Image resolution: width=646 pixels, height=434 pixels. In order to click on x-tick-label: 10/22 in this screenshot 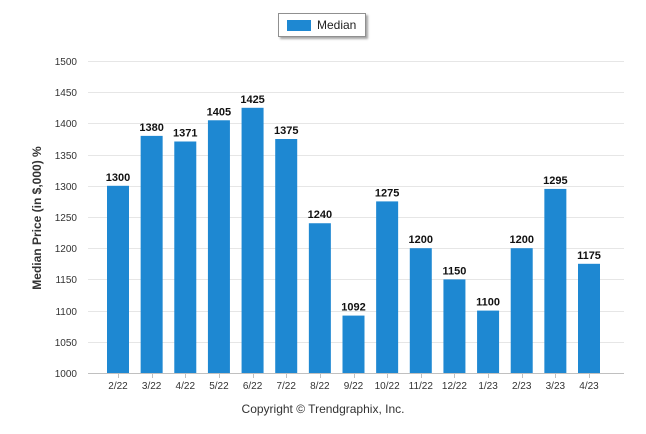, I will do `click(387, 386)`.